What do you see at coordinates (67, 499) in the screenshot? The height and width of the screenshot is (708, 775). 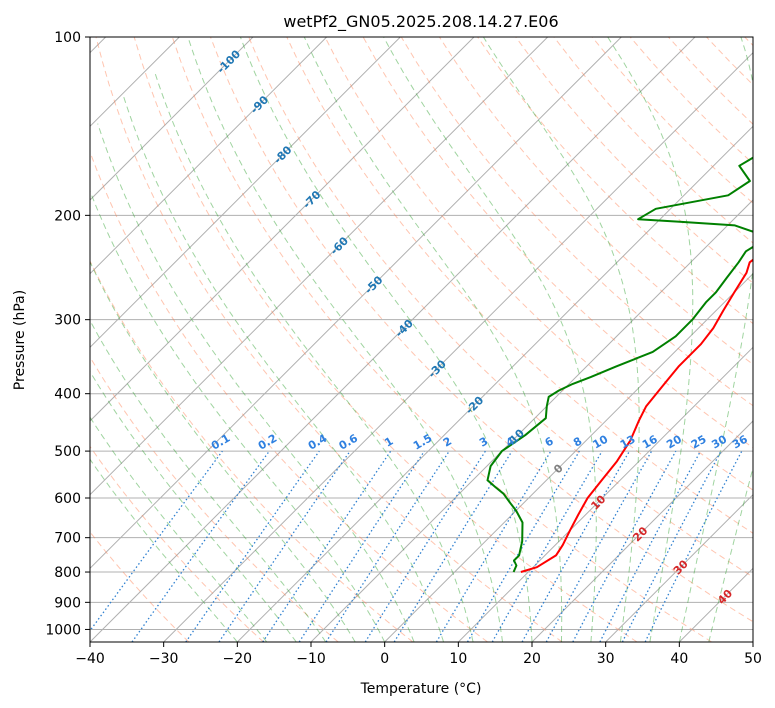 I see `y-tick-label: 600` at bounding box center [67, 499].